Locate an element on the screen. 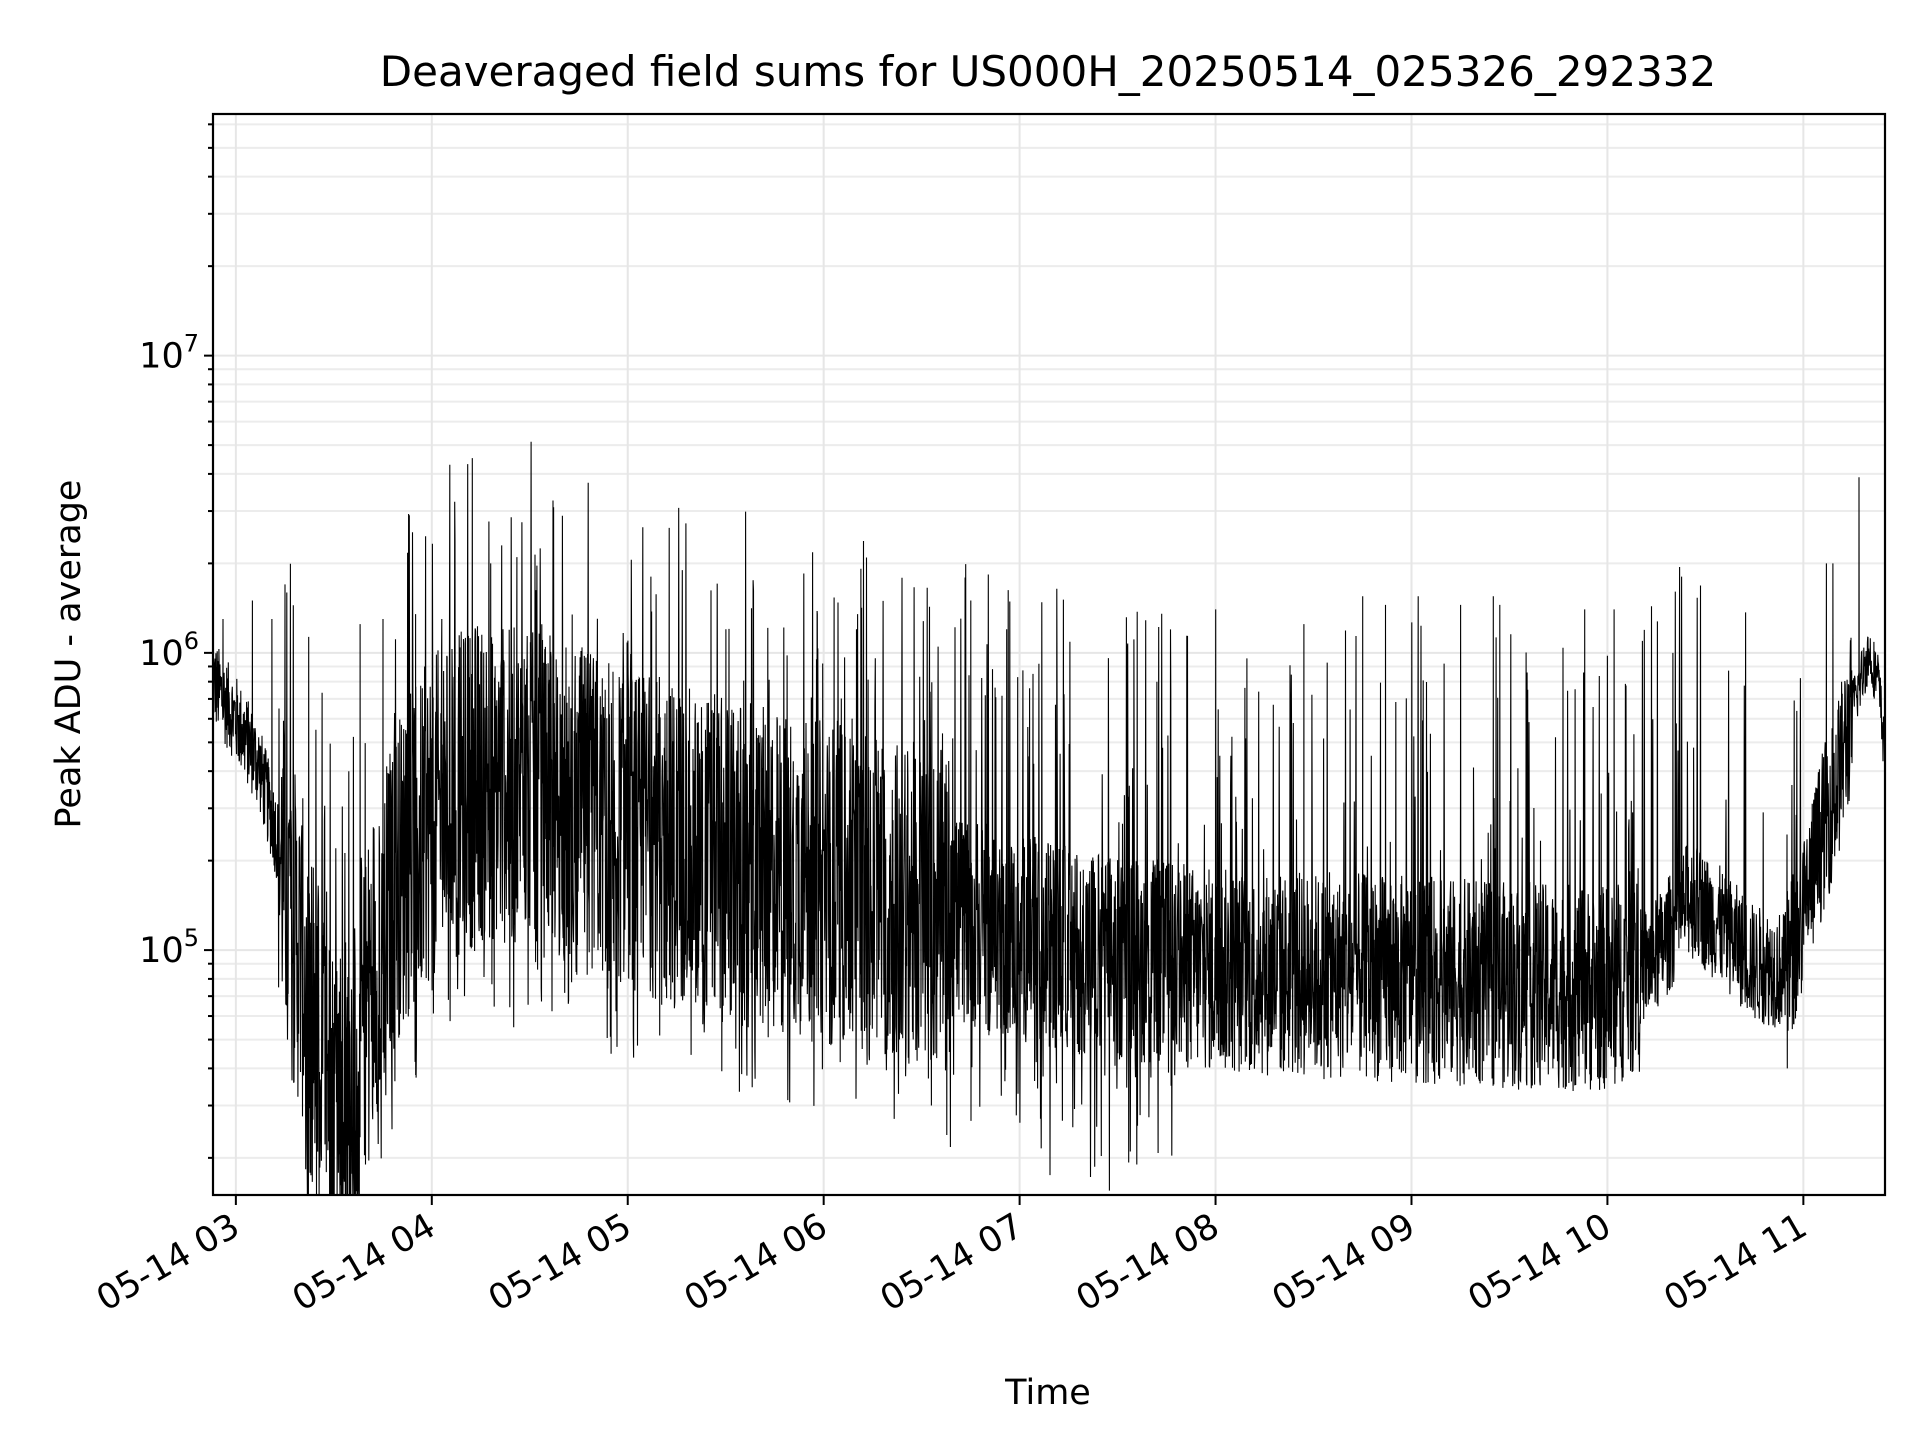  y-axis-title: Peak ADU - average is located at coordinates (69, 654).